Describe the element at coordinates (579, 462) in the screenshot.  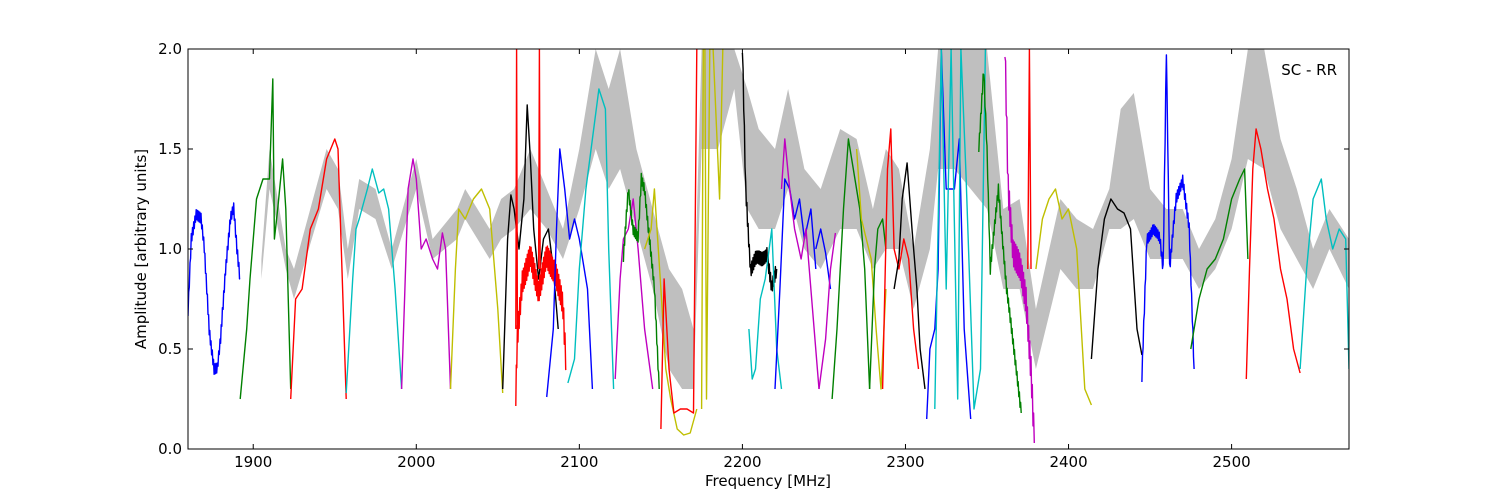
I see `x-tick-label: 2100` at that location.